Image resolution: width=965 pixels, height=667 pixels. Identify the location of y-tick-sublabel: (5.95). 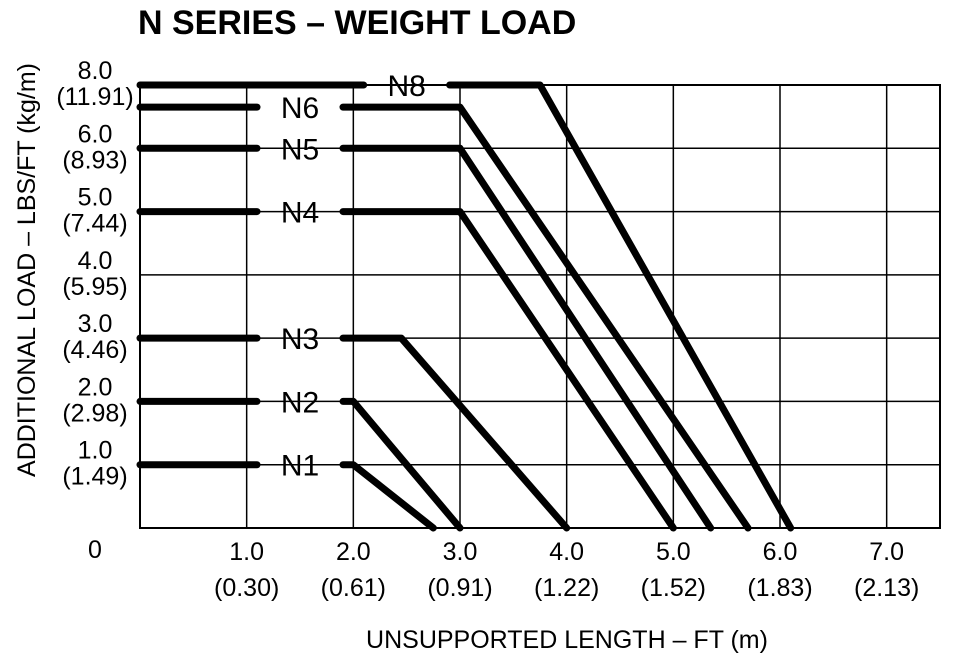
(94, 287).